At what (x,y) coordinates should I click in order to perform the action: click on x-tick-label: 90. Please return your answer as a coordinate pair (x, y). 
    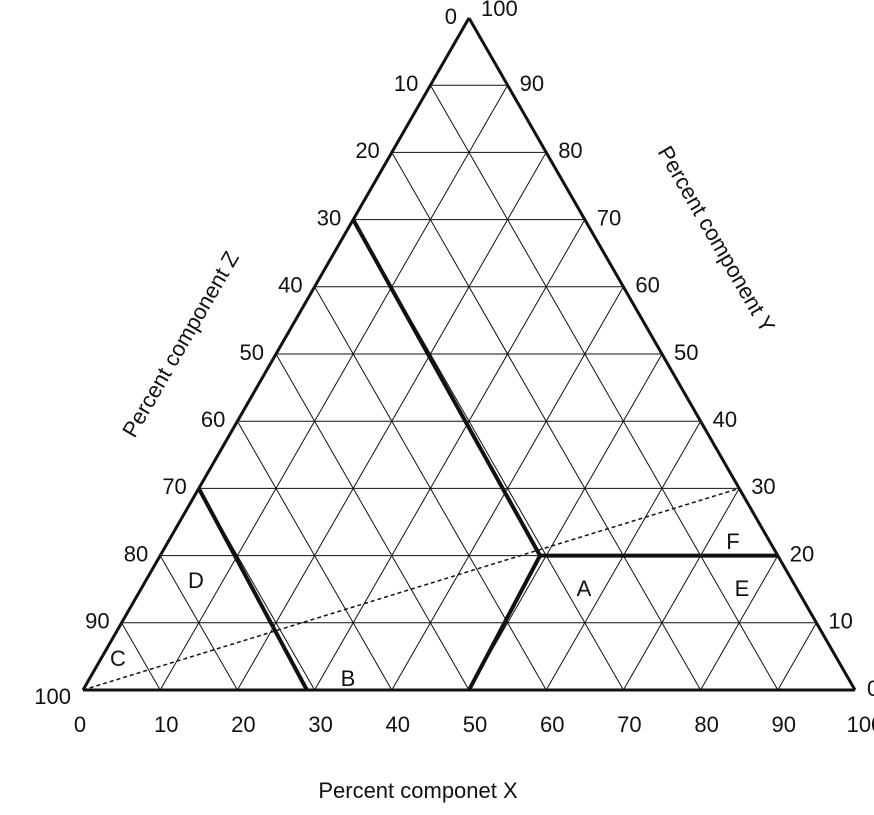
    Looking at the image, I should click on (784, 724).